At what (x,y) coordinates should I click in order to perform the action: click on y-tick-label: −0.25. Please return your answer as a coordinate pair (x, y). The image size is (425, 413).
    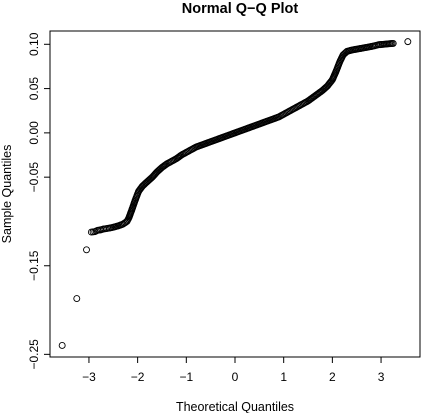
    Looking at the image, I should click on (34, 354).